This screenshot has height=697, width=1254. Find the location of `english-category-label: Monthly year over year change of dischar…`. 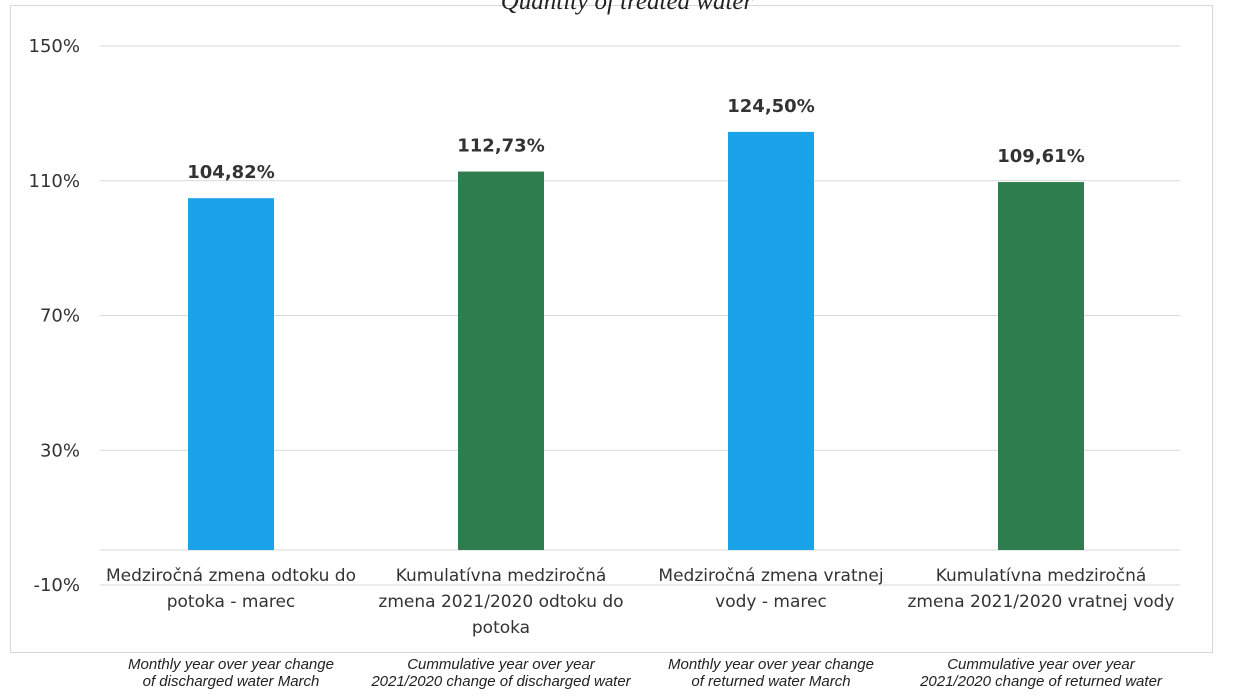

english-category-label: Monthly year over year change of dischar… is located at coordinates (231, 673).